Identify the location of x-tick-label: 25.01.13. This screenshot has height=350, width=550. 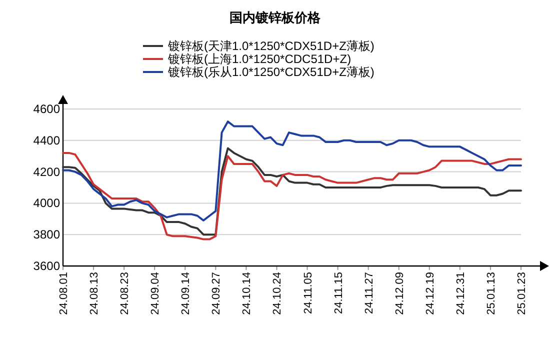
(491, 293).